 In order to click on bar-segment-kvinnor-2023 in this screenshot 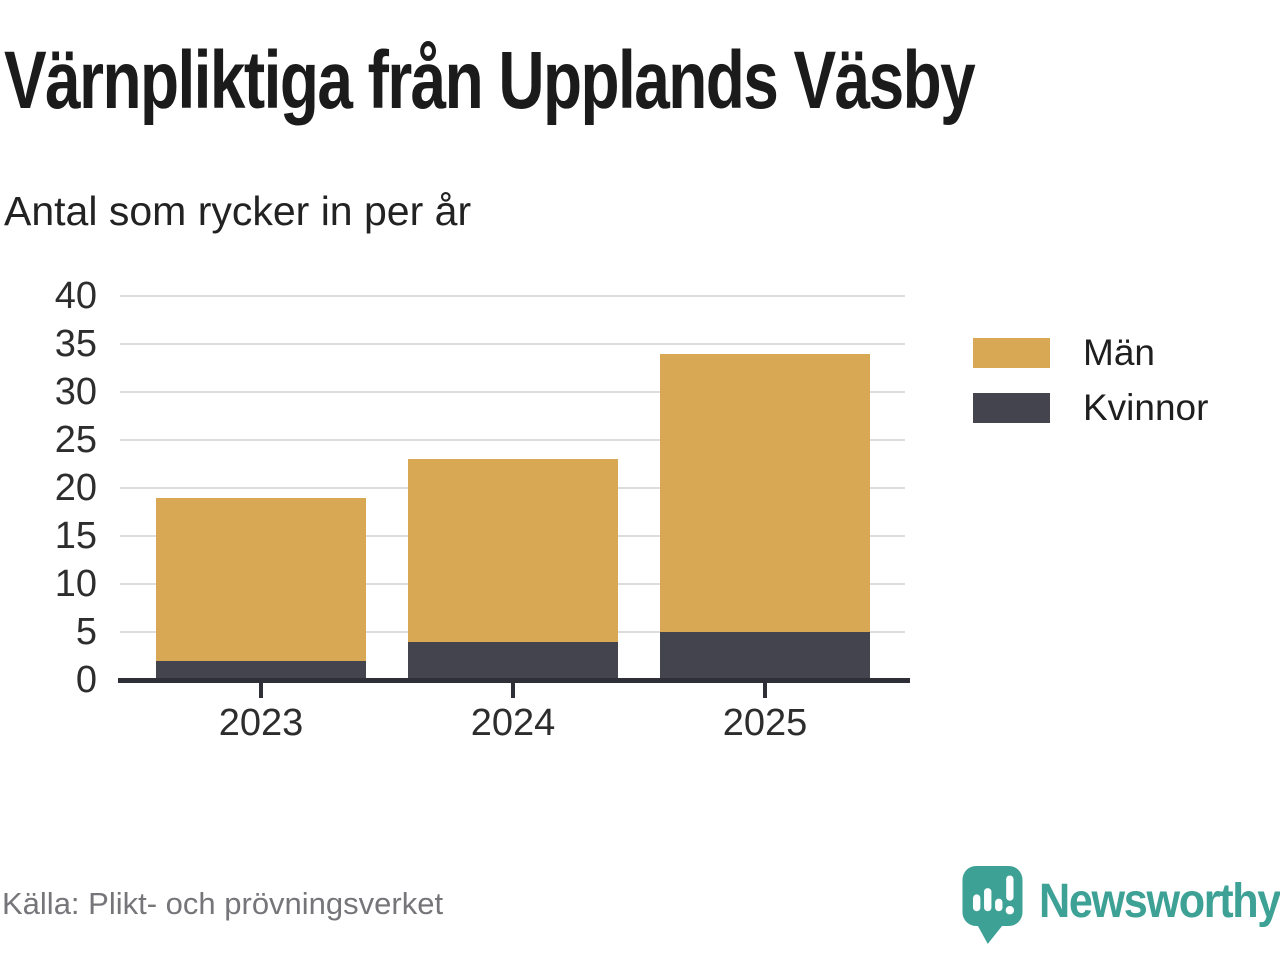, I will do `click(261, 670)`.